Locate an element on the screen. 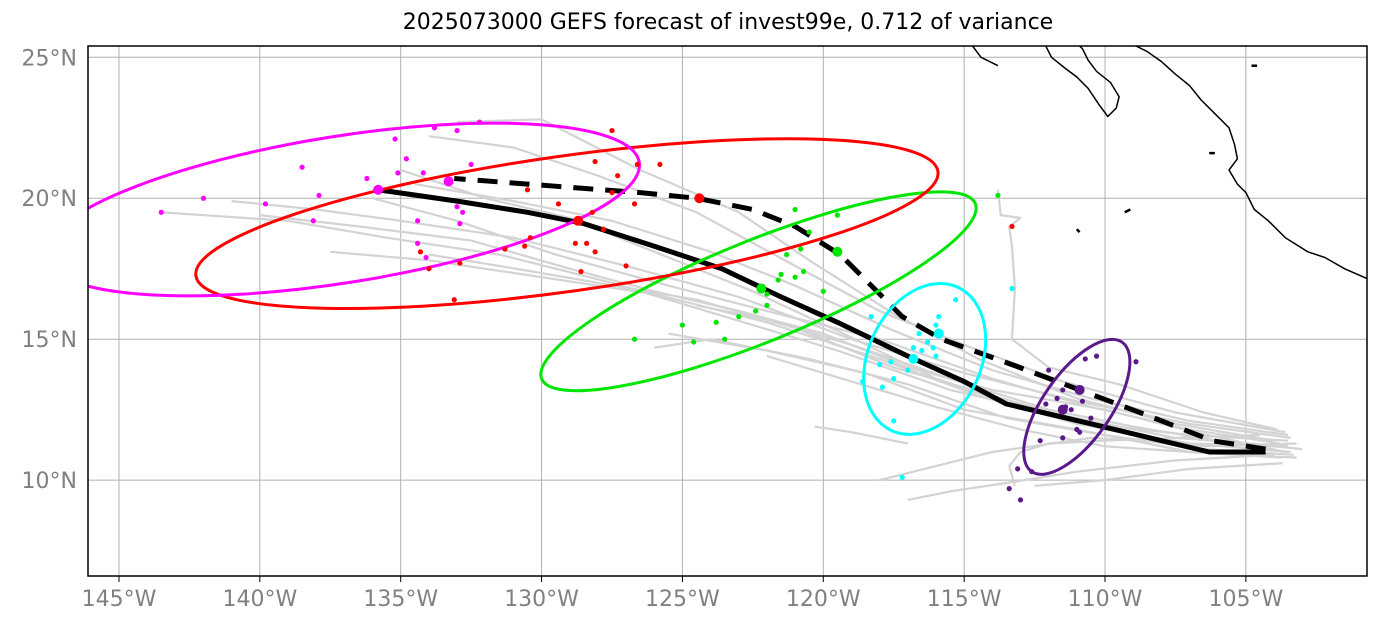 The width and height of the screenshot is (1382, 626). lon-tick-label: 130°W is located at coordinates (541, 599).